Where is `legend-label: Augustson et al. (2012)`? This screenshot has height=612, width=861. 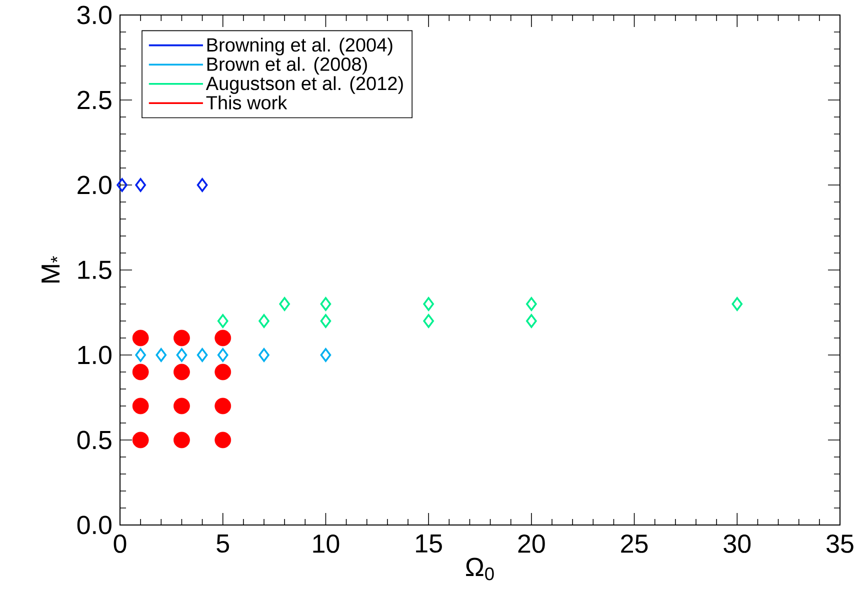
legend-label: Augustson et al. (2012) is located at coordinates (304, 85).